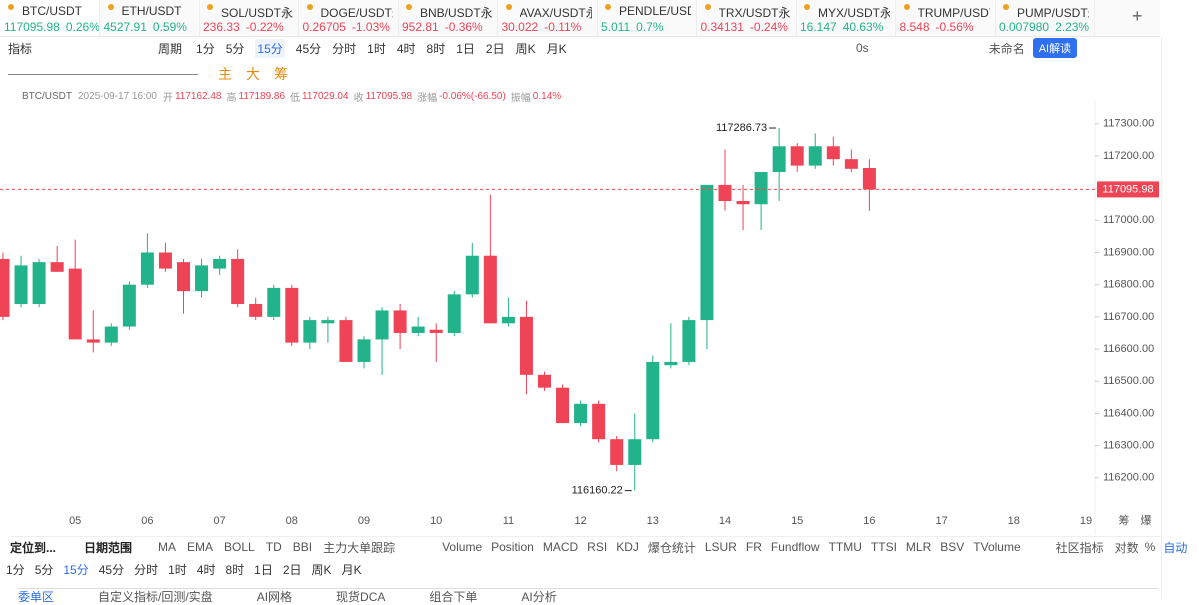 This screenshot has height=605, width=1199. I want to click on bottom-tab: 现货DCA, so click(361, 596).